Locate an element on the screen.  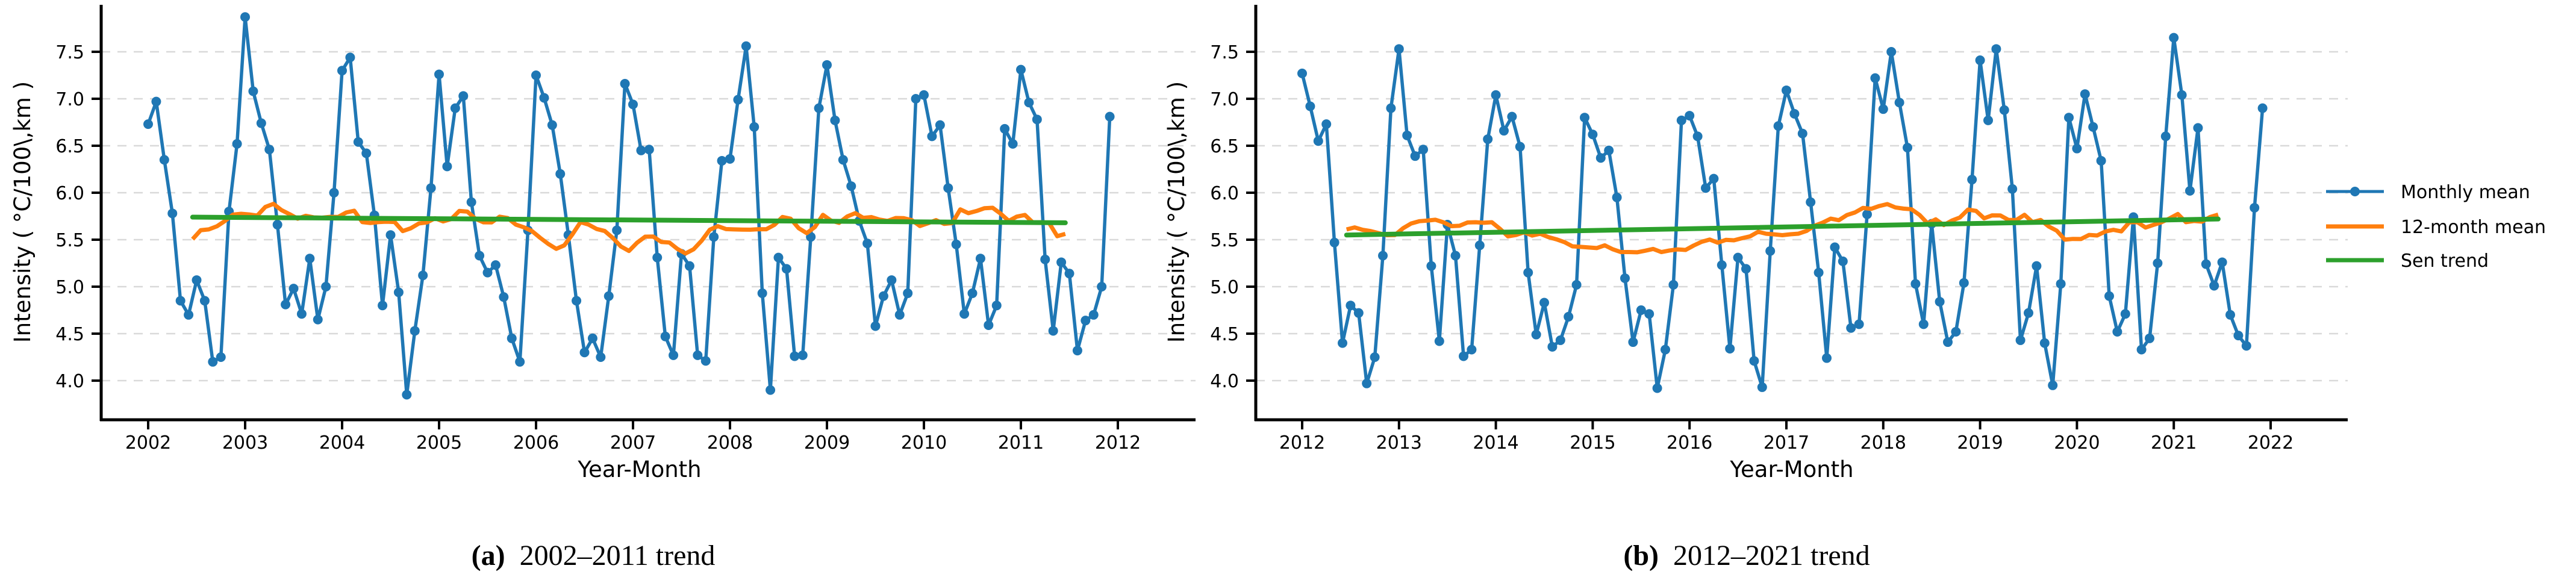
x-tick-label: 2002 is located at coordinates (148, 443).